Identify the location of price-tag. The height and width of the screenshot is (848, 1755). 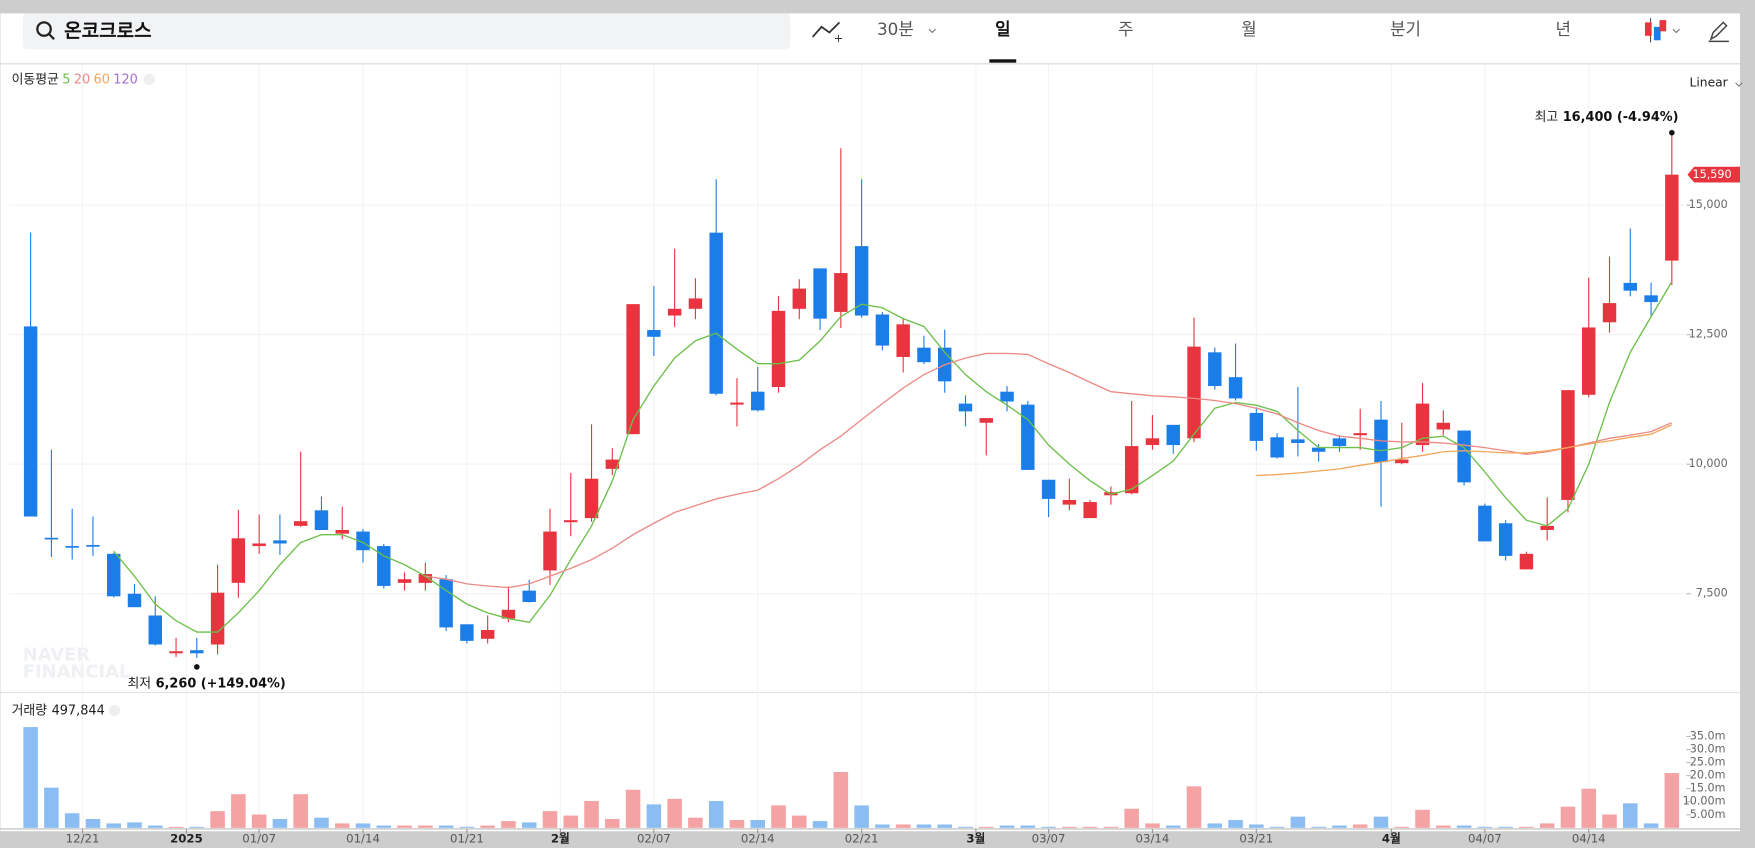
(1714, 174).